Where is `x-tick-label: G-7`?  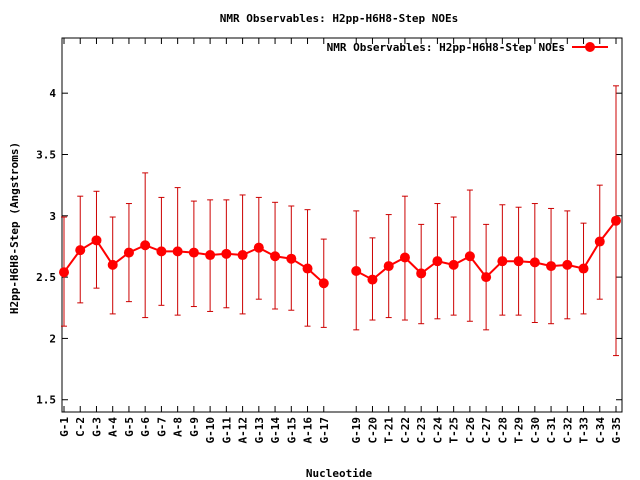
x-tick-label: G-7 is located at coordinates (161, 427).